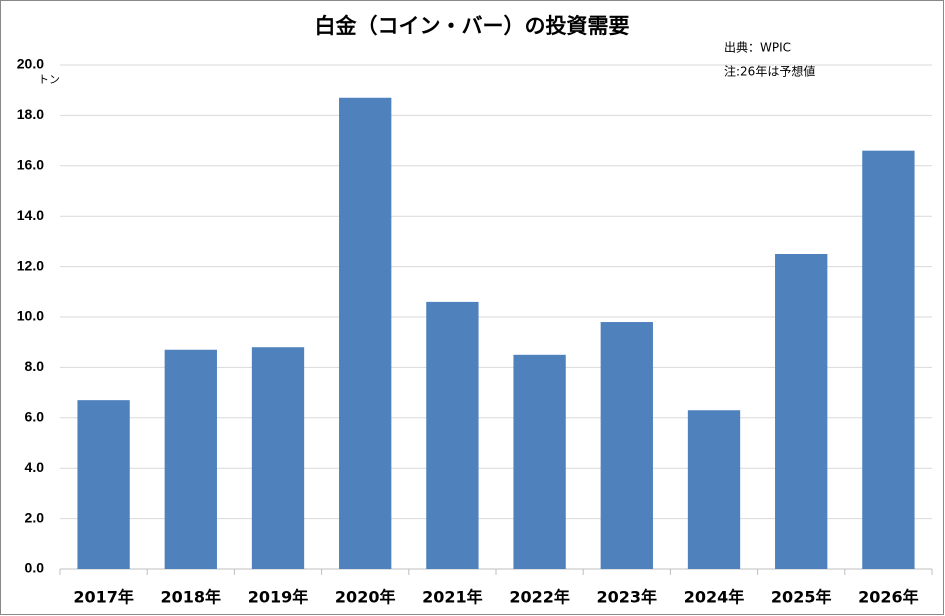  What do you see at coordinates (278, 597) in the screenshot?
I see `x-tick-label: 2019年` at bounding box center [278, 597].